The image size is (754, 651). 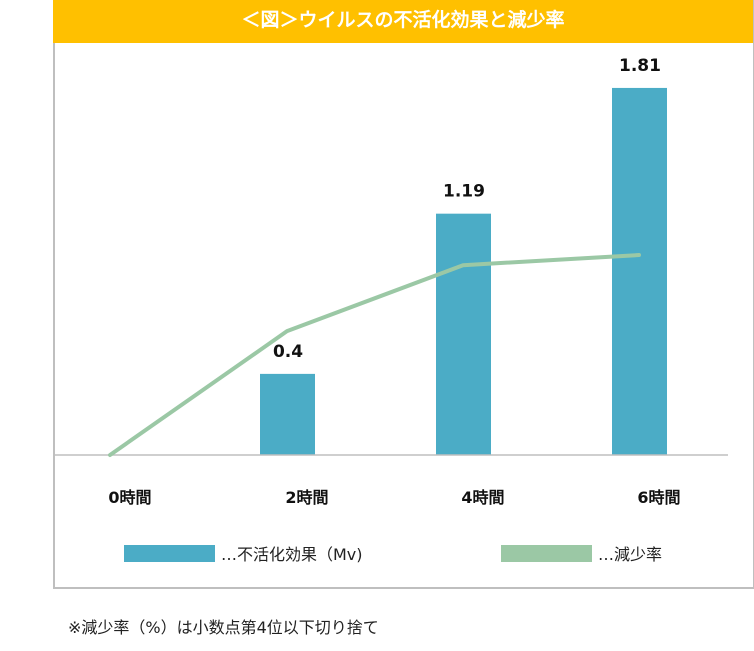 What do you see at coordinates (292, 554) in the screenshot?
I see `legend-label-inactivation: …不活化効果（Mv)` at bounding box center [292, 554].